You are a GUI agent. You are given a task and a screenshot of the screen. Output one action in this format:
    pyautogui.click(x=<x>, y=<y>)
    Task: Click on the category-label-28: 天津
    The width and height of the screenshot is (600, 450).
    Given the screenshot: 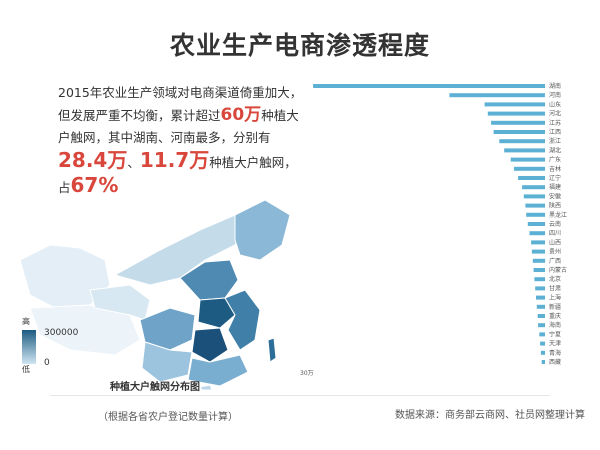 What is the action you would take?
    pyautogui.click(x=555, y=344)
    